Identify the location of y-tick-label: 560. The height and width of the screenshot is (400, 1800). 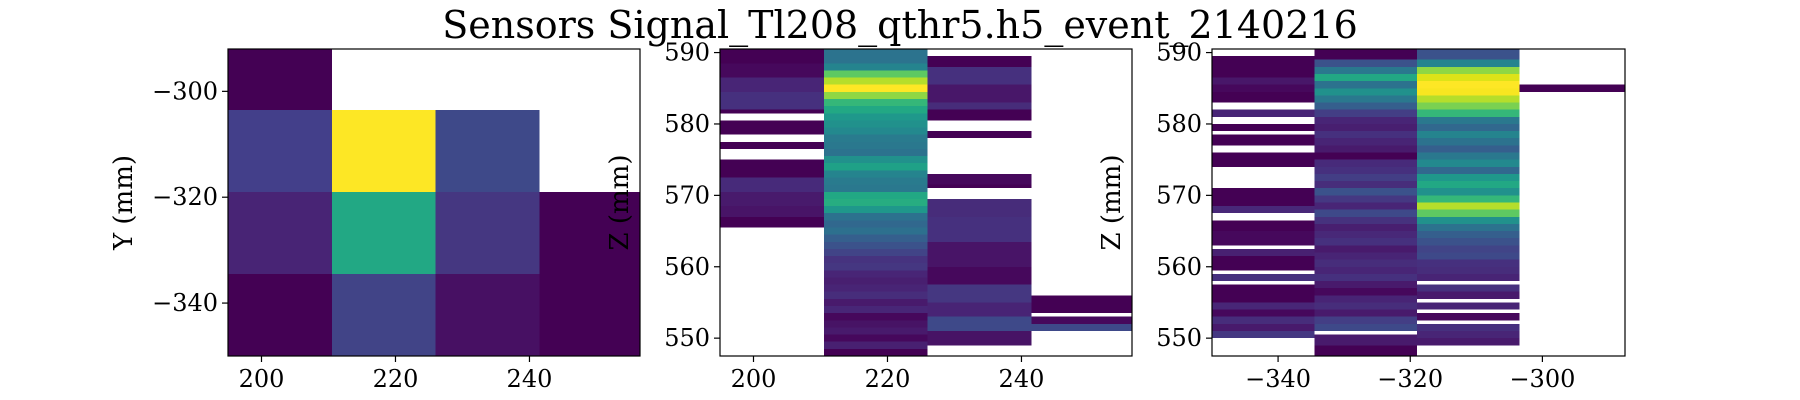
(1179, 267).